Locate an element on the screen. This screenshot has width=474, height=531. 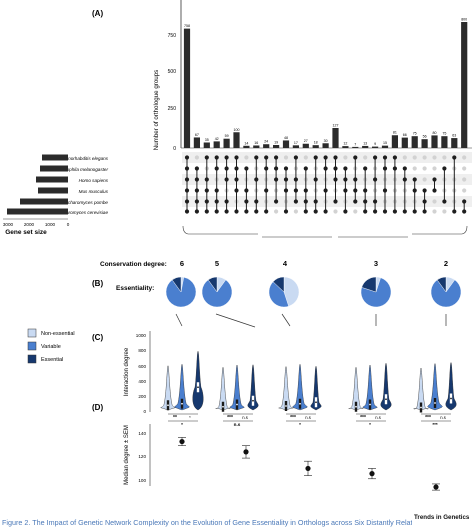
upset-bar-label: 66 is located at coordinates (405, 135).